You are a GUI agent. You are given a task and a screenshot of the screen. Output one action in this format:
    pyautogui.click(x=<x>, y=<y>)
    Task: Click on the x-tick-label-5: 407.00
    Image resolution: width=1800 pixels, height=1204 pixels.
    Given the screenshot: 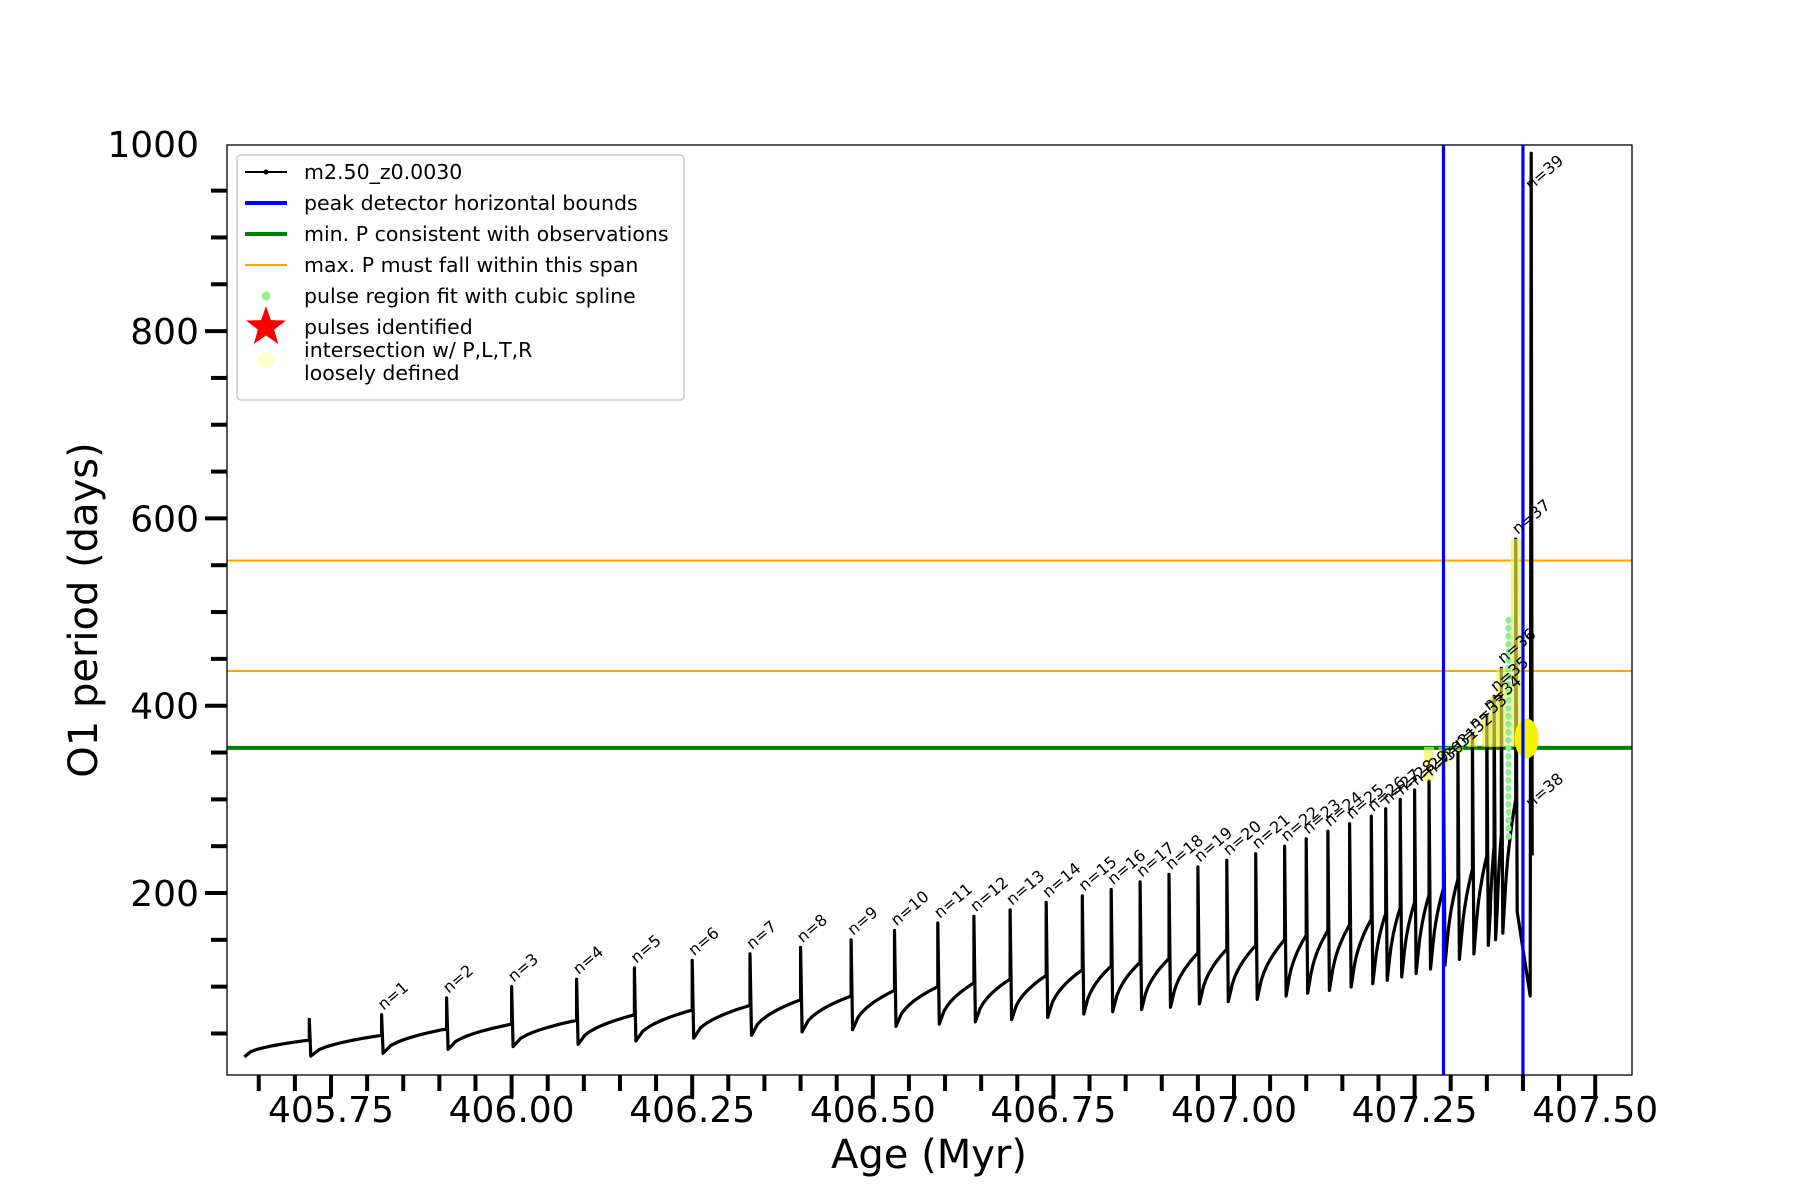 What is the action you would take?
    pyautogui.click(x=1234, y=1110)
    